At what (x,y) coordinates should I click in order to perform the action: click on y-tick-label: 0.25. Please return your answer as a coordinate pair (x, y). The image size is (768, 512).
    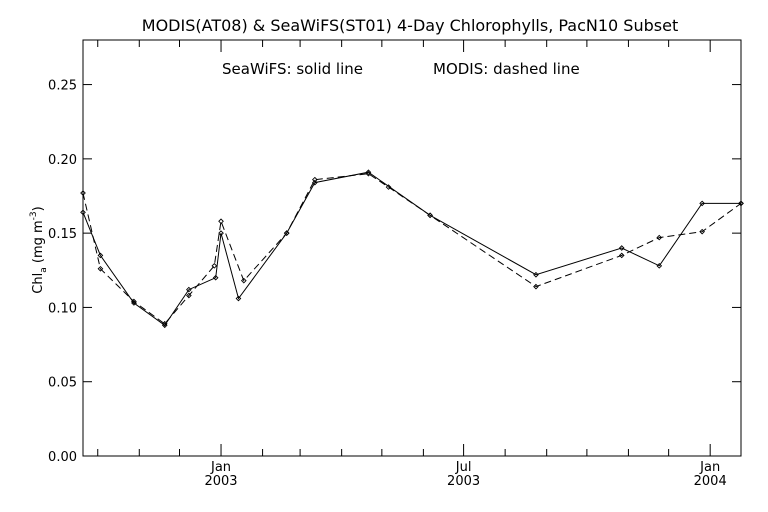
    Looking at the image, I should click on (62, 86).